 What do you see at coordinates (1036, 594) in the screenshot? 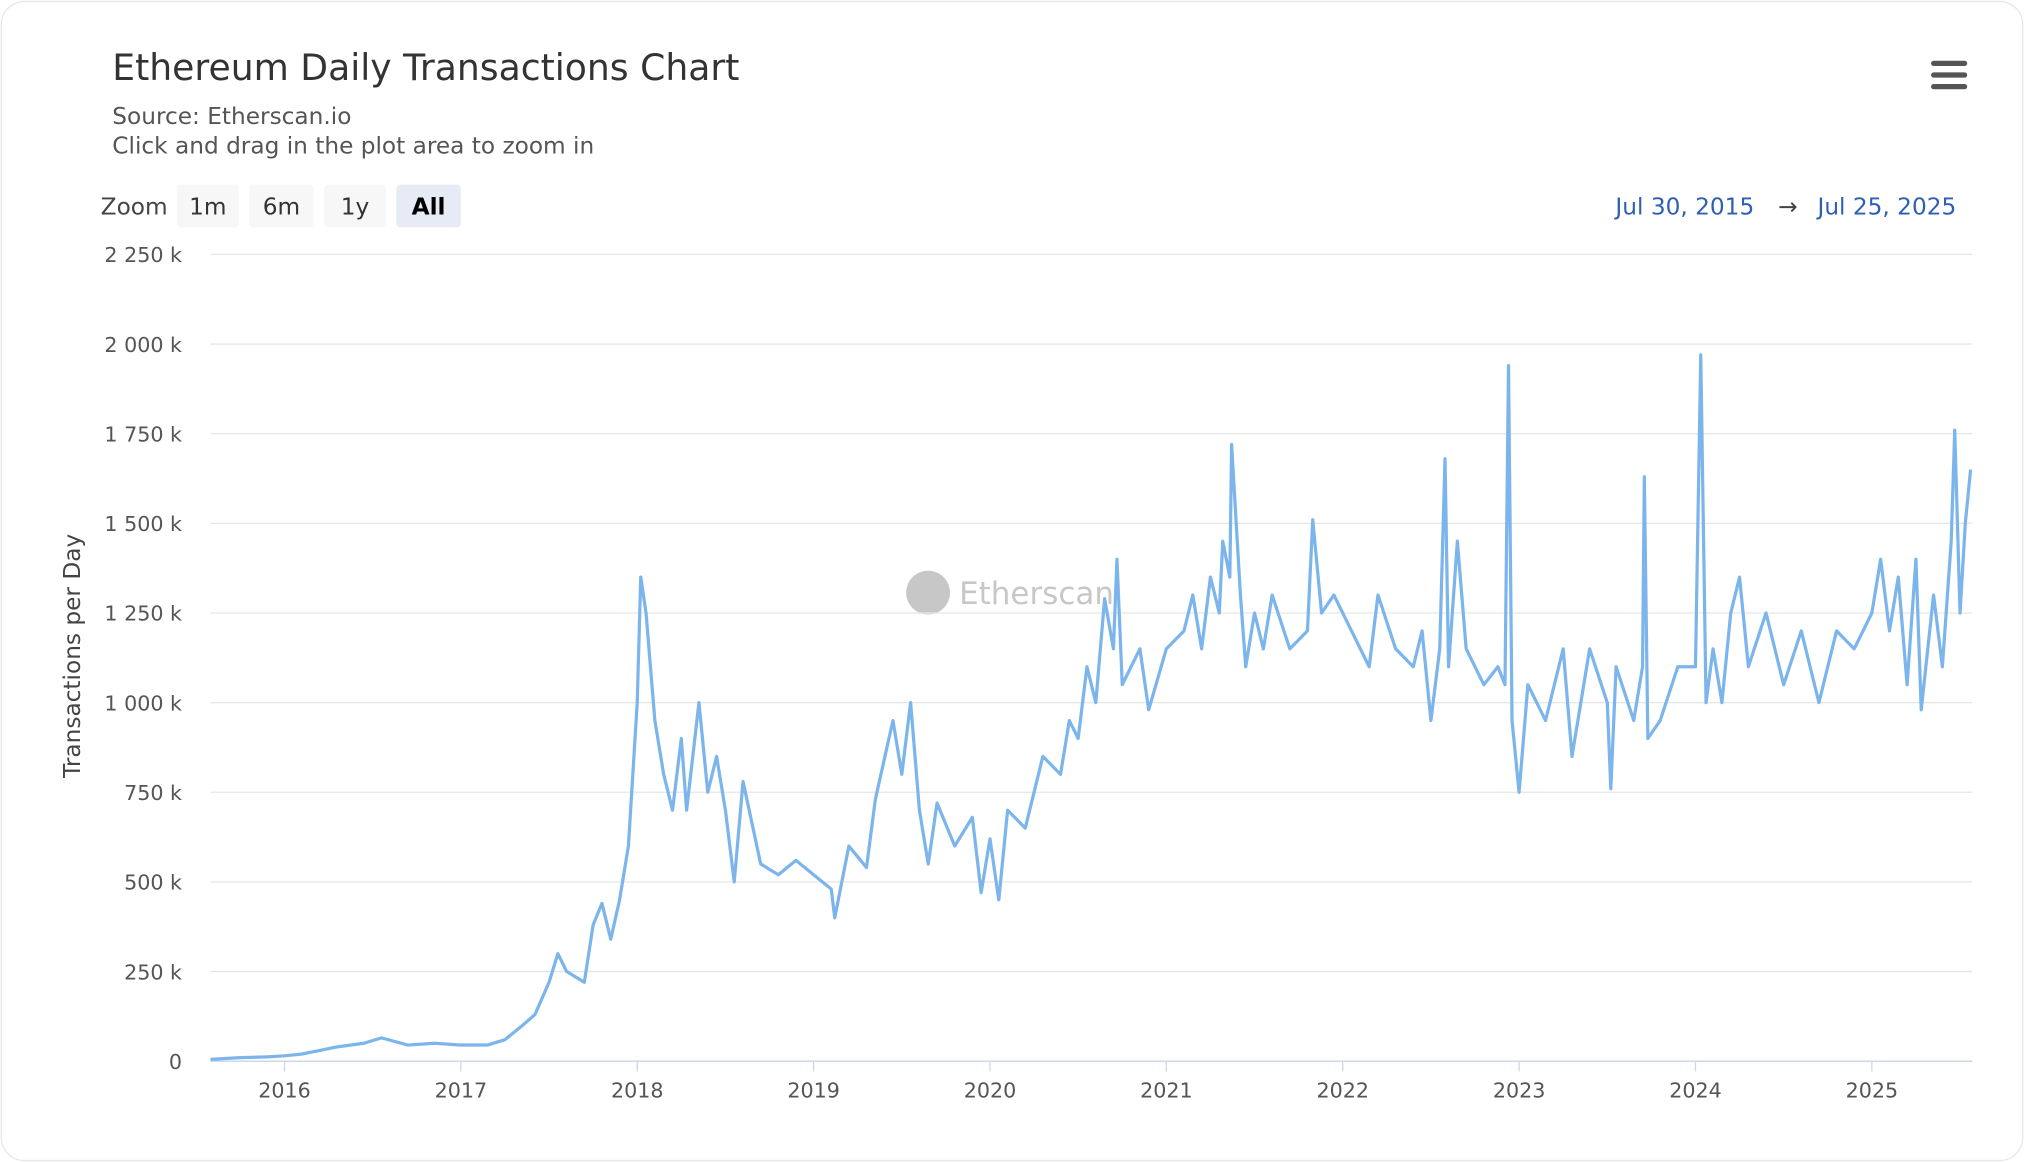
I see `watermark-text: Etherscan` at bounding box center [1036, 594].